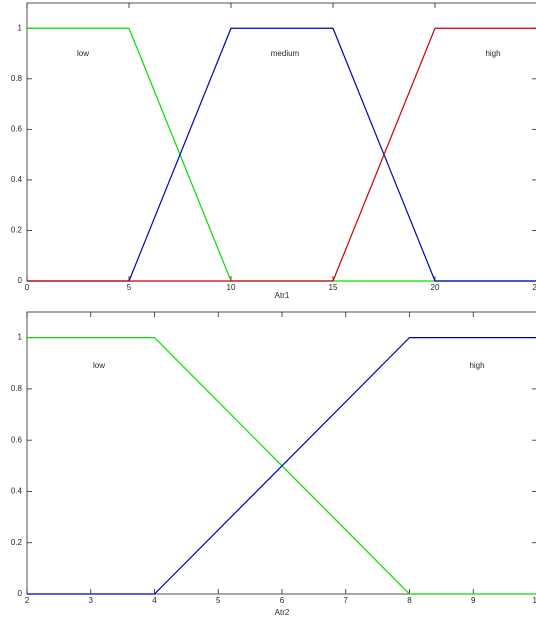 The width and height of the screenshot is (536, 622). I want to click on x-axis-label: Atr1, so click(282, 295).